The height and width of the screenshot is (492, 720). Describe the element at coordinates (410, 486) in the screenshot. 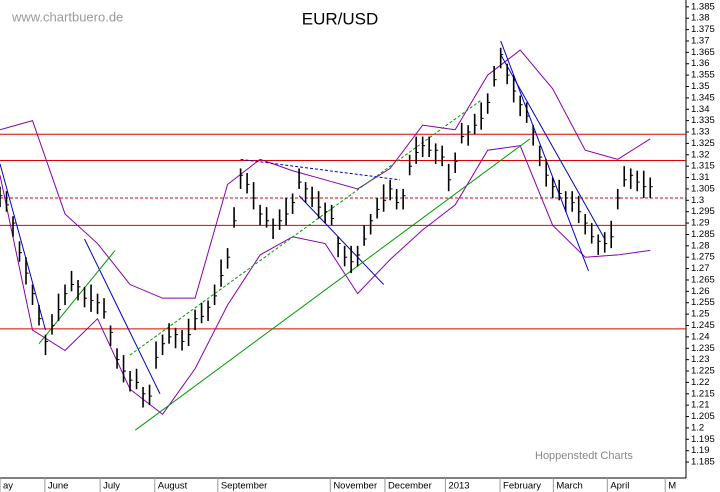

I see `x-tick-label: December` at that location.